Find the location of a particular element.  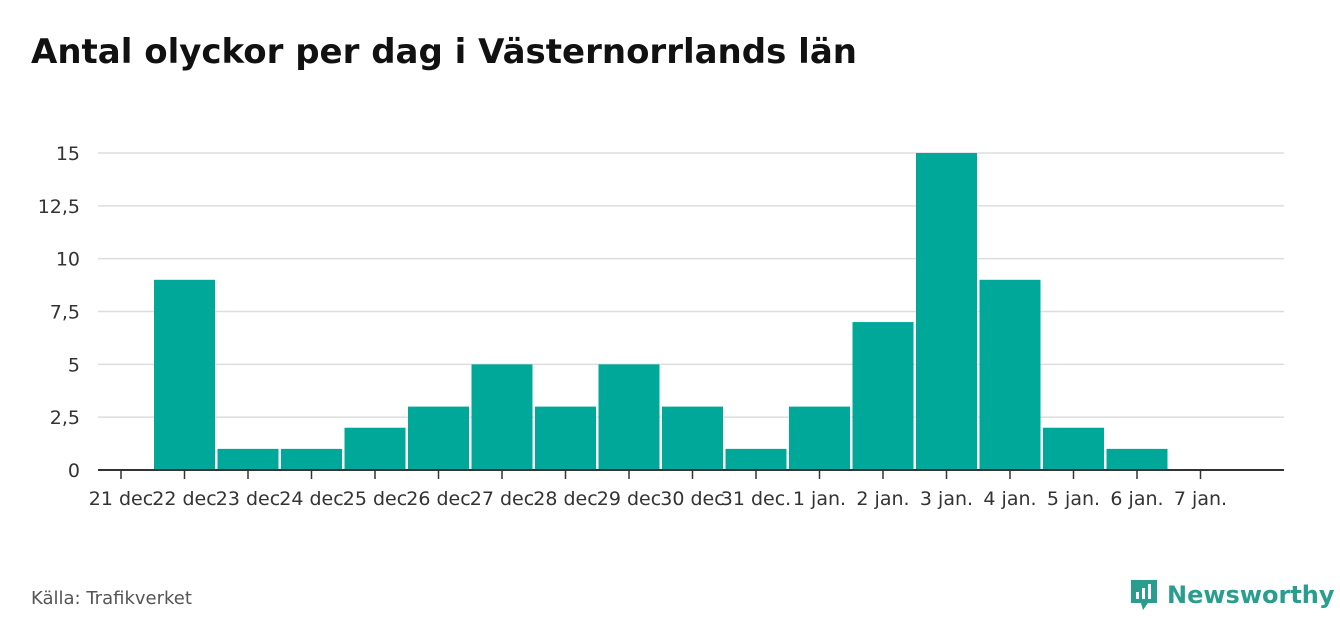

y-tick-label: 0 is located at coordinates (74, 471).